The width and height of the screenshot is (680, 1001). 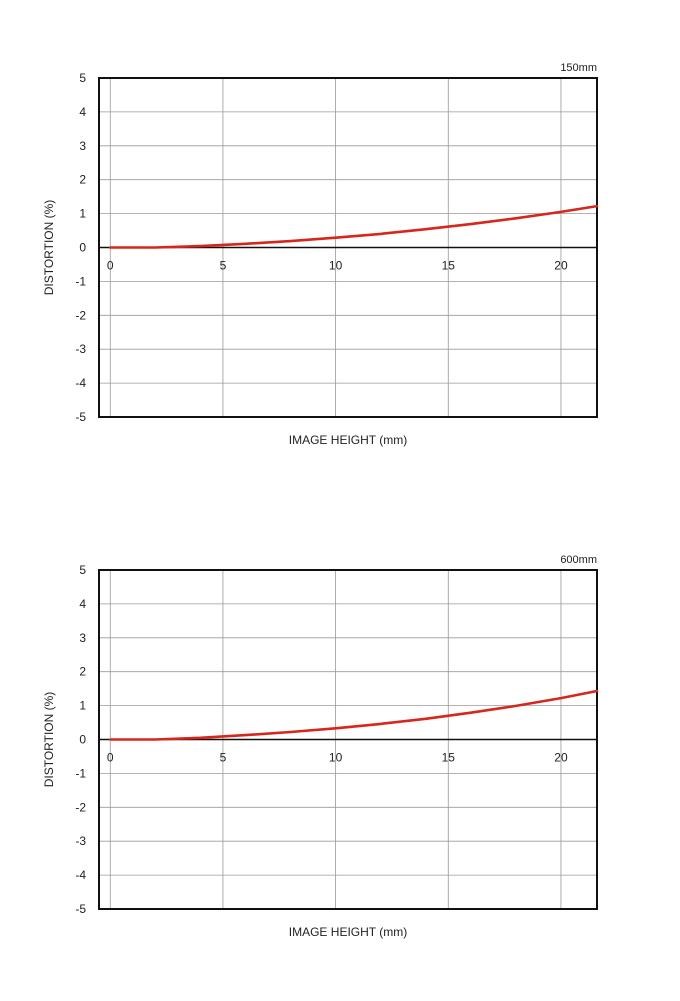 What do you see at coordinates (578, 560) in the screenshot?
I see `focal-length-label: 600mm` at bounding box center [578, 560].